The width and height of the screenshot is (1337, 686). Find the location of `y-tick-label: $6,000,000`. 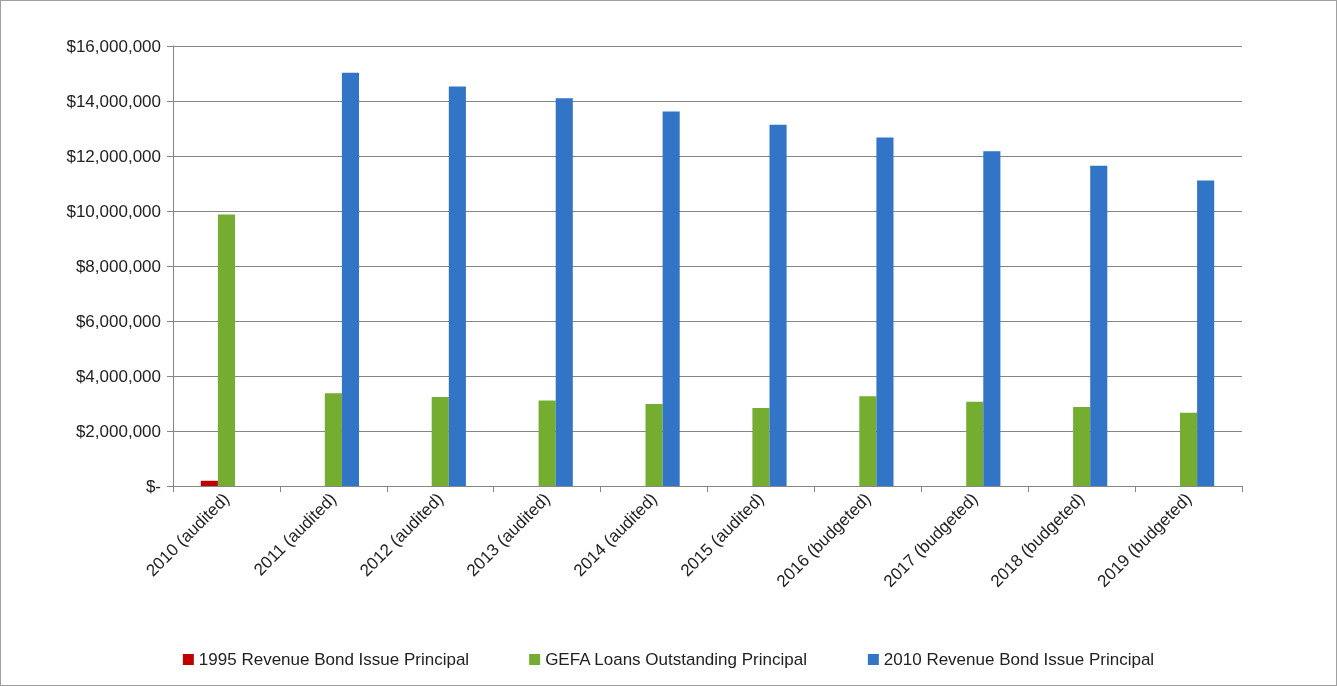

y-tick-label: $6,000,000 is located at coordinates (118, 321).